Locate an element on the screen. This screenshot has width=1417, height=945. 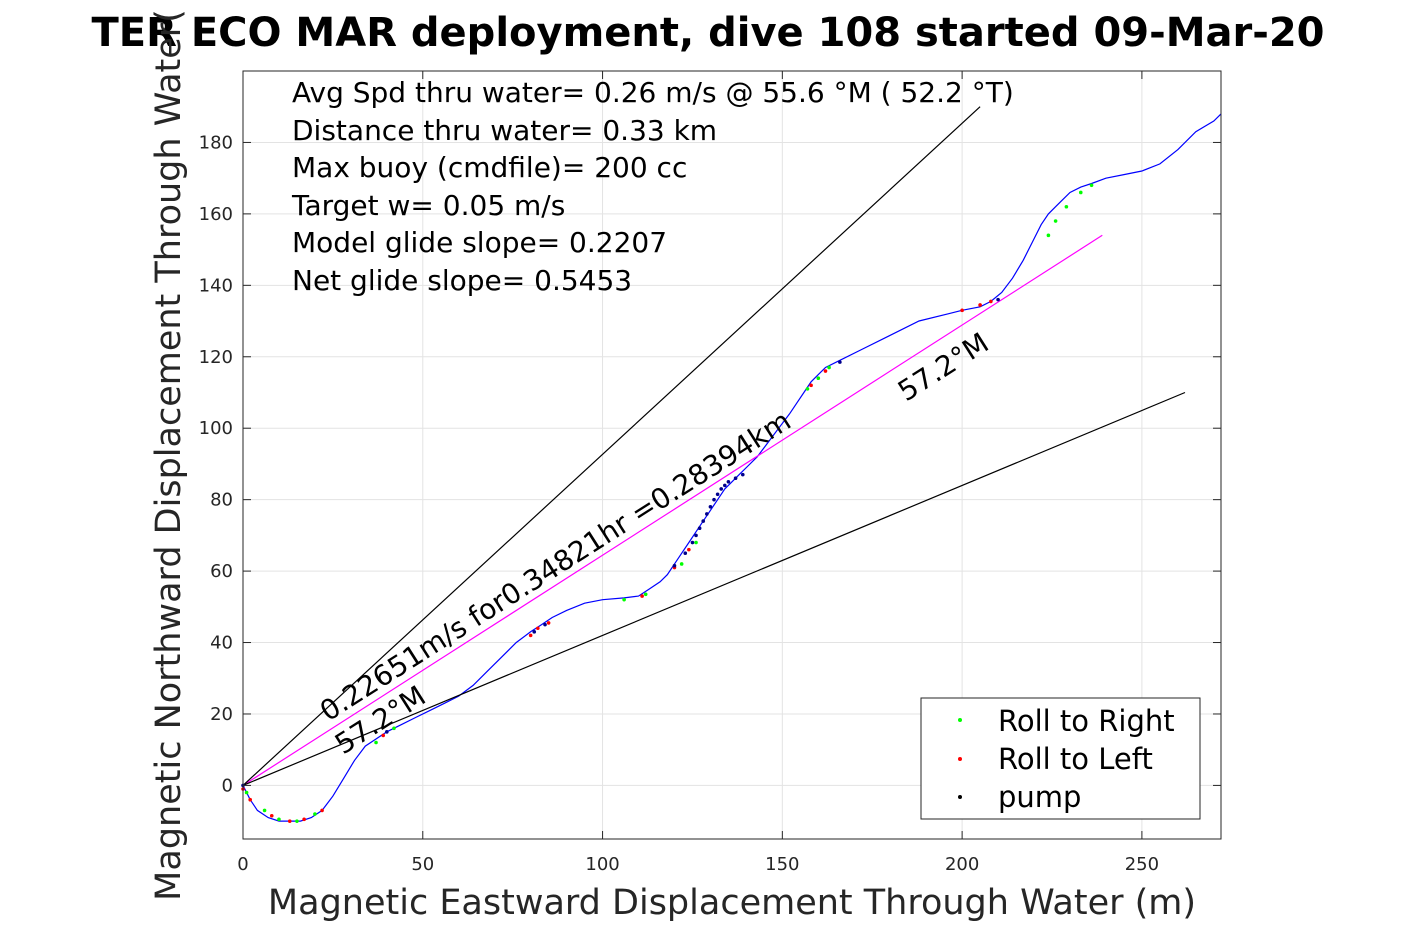
stat-model-glide: Model glide slope= 0.2207 is located at coordinates (479, 242).